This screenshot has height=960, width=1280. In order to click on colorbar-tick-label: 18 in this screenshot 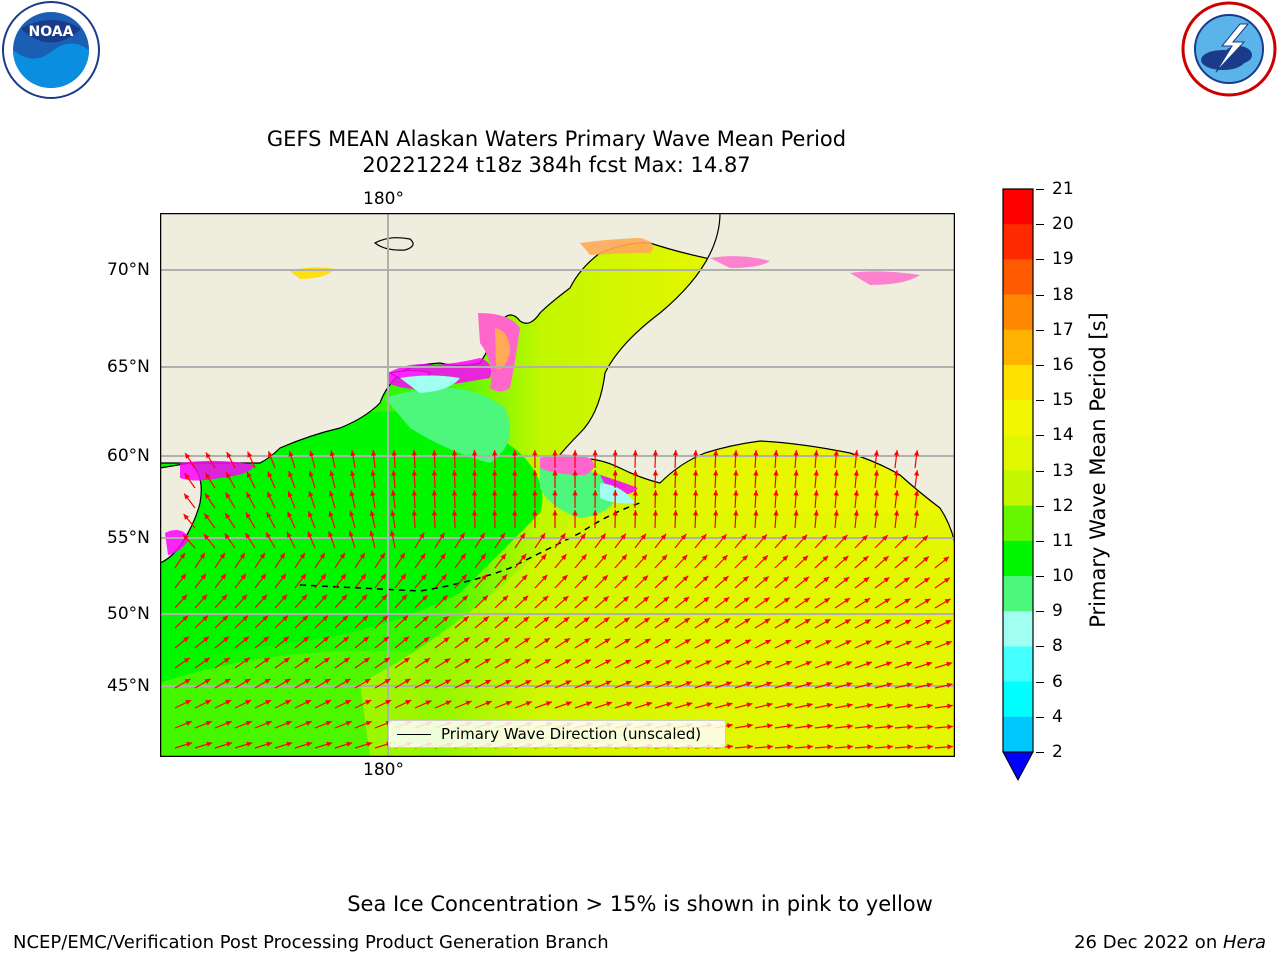, I will do `click(1063, 294)`.